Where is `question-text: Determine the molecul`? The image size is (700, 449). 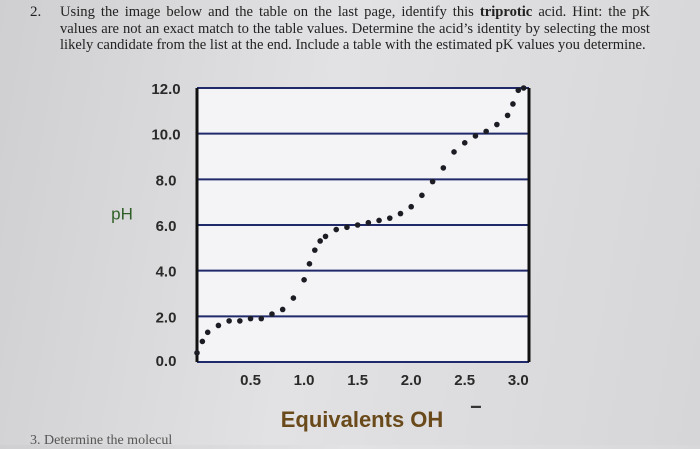 question-text: Determine the molecul is located at coordinates (108, 440).